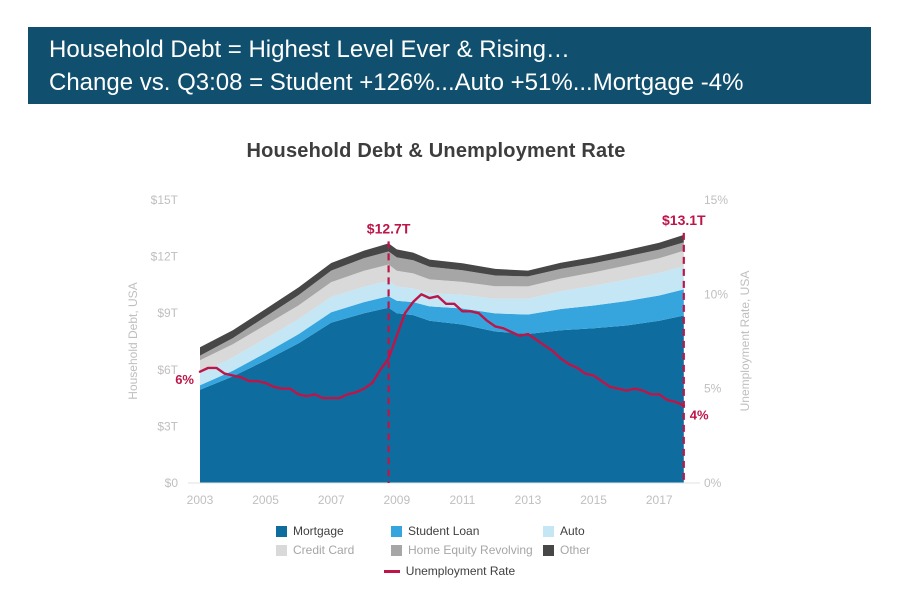  Describe the element at coordinates (133, 340) in the screenshot. I see `left-axis-title: Household Debt, USA` at that location.